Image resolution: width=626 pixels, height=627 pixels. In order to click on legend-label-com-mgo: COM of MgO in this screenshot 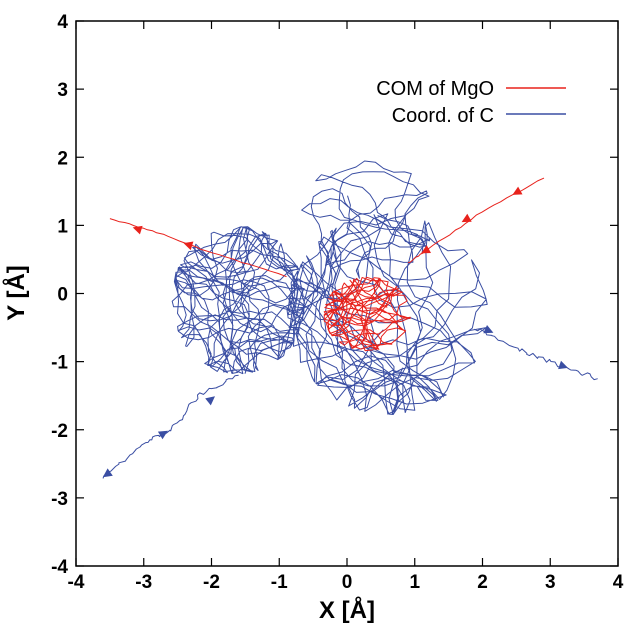, I will do `click(435, 89)`.